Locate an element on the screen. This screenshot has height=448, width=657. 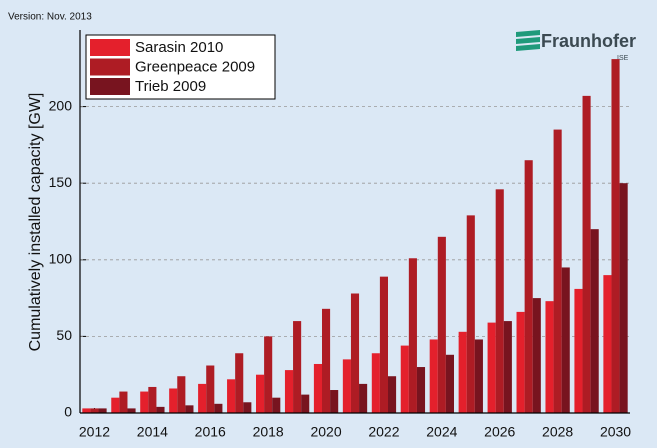
x-tick-label: 2028 is located at coordinates (557, 432).